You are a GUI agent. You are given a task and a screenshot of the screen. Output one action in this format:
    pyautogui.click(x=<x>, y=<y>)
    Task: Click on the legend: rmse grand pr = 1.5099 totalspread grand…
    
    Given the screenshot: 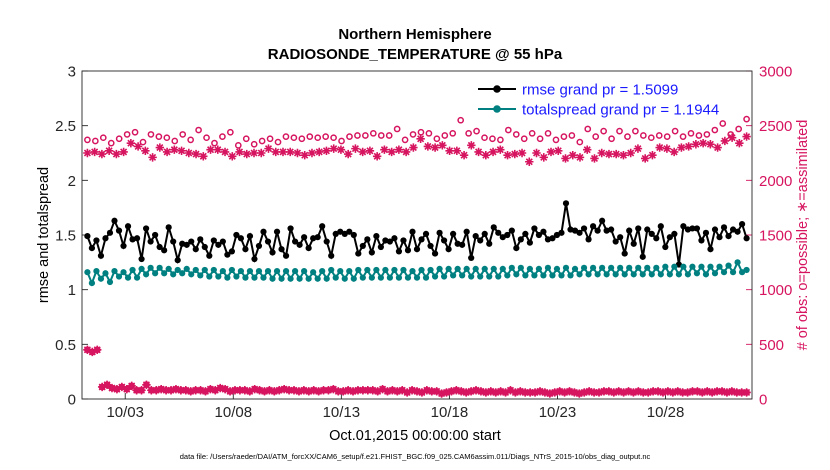 What is the action you would take?
    pyautogui.click(x=598, y=100)
    